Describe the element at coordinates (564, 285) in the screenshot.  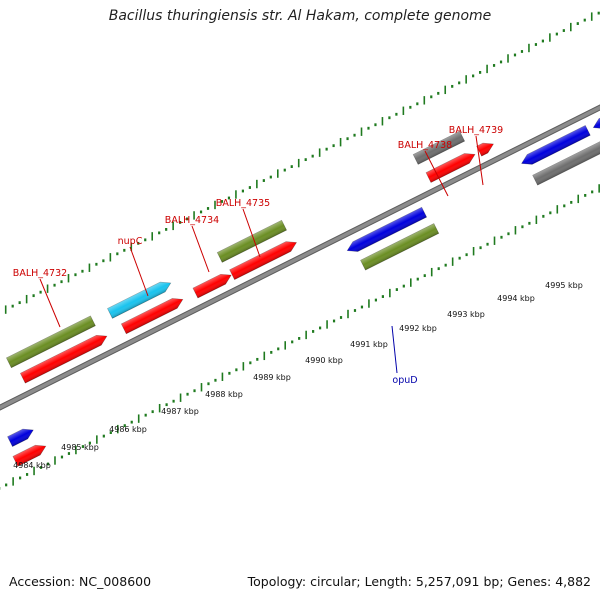
I see `scale-label: 4995 kbp` at that location.